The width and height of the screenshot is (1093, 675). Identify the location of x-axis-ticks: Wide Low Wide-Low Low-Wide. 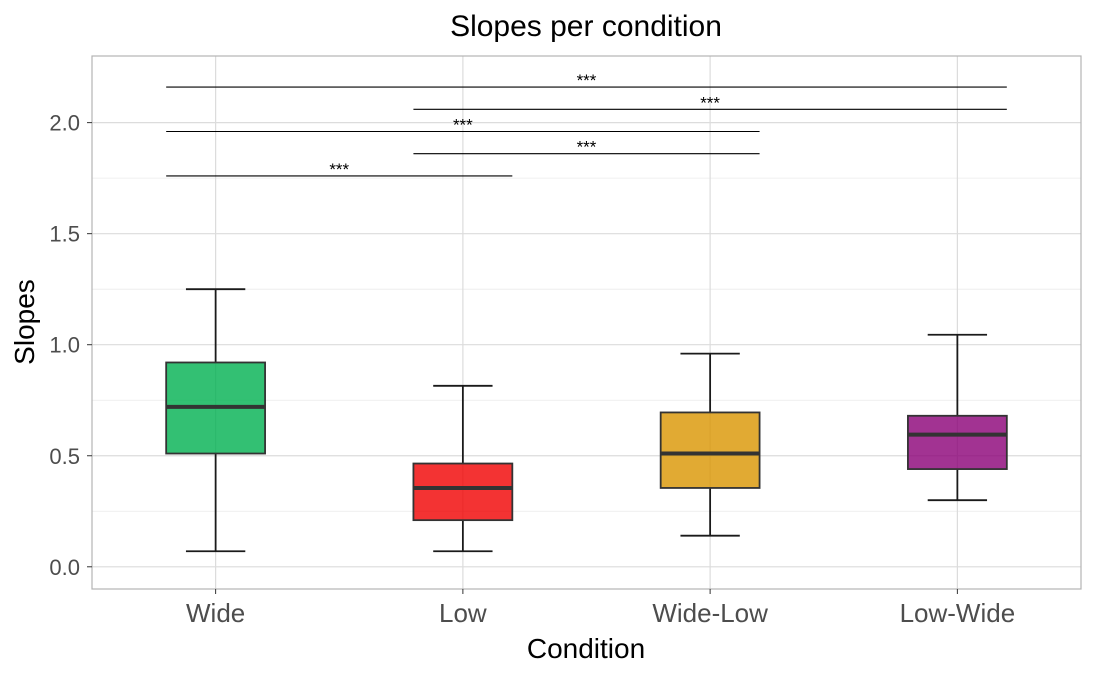
(600, 608).